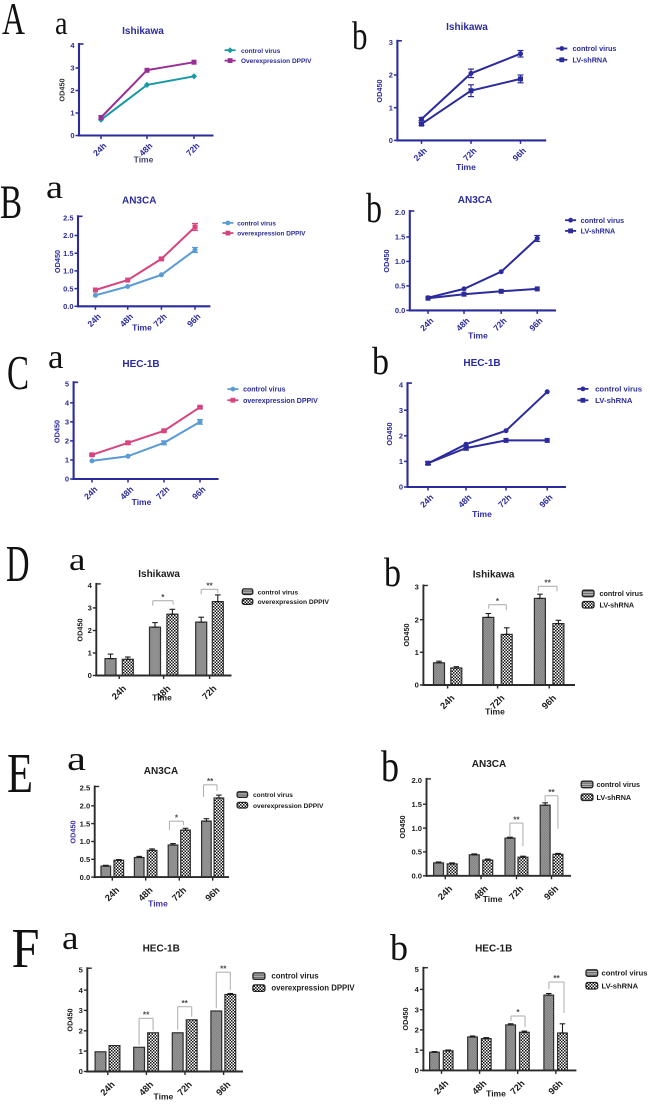  Describe the element at coordinates (20, 774) in the screenshot. I see `svg-text: E` at that location.